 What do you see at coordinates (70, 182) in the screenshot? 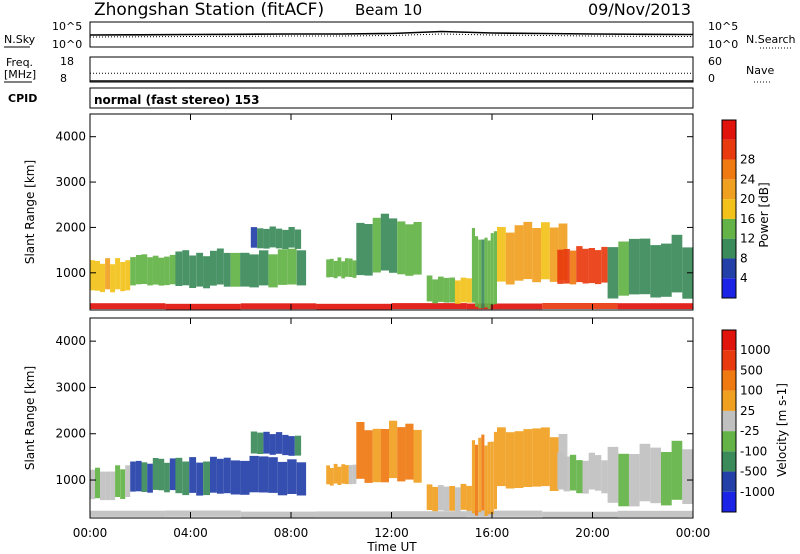
I see `y-tick-label: 3000` at bounding box center [70, 182].